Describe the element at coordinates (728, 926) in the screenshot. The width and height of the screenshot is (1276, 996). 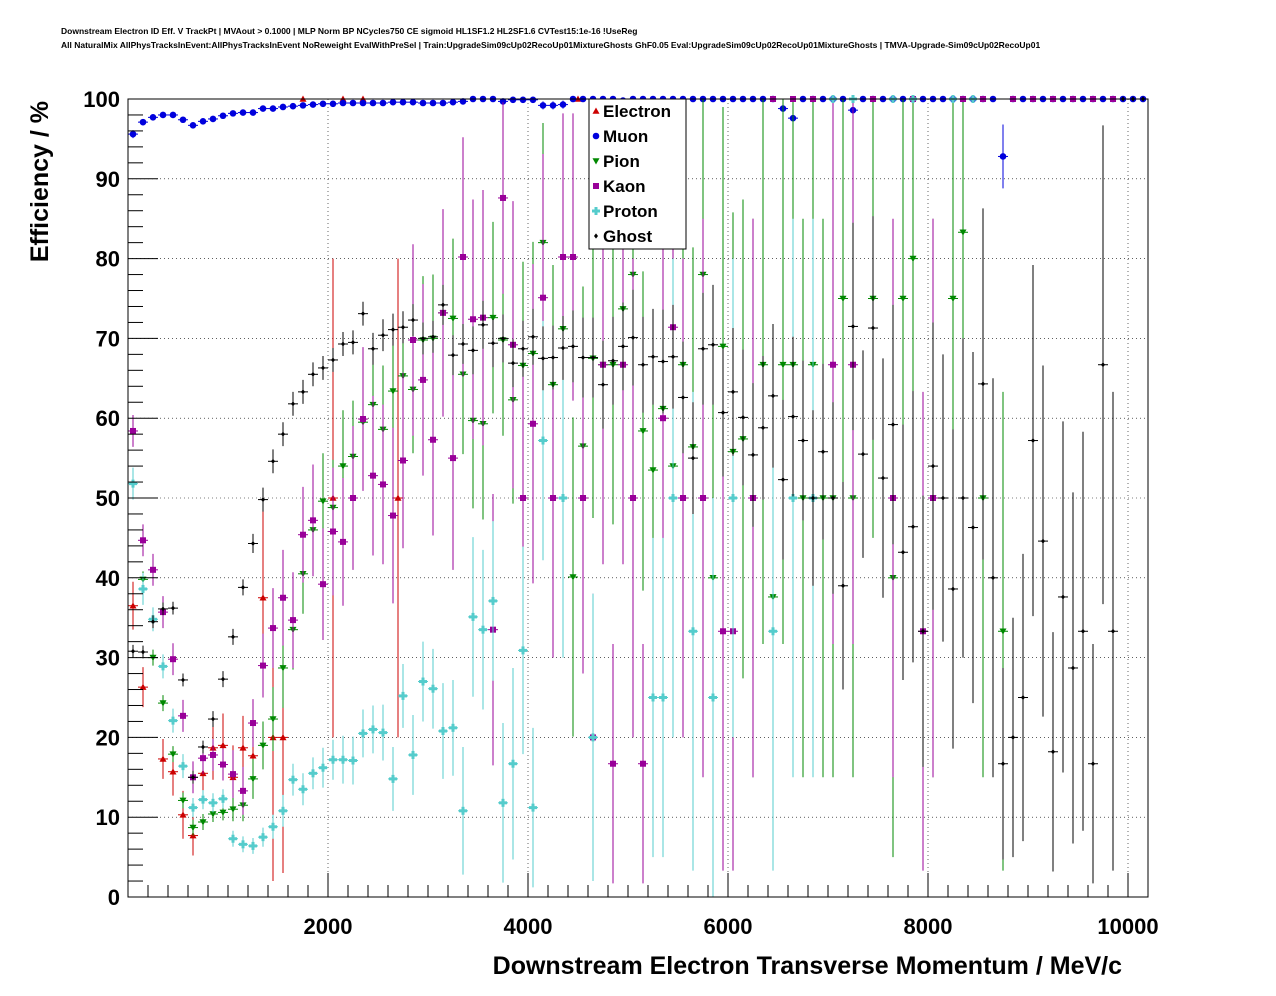
I see `x-tick-label: 6000` at that location.